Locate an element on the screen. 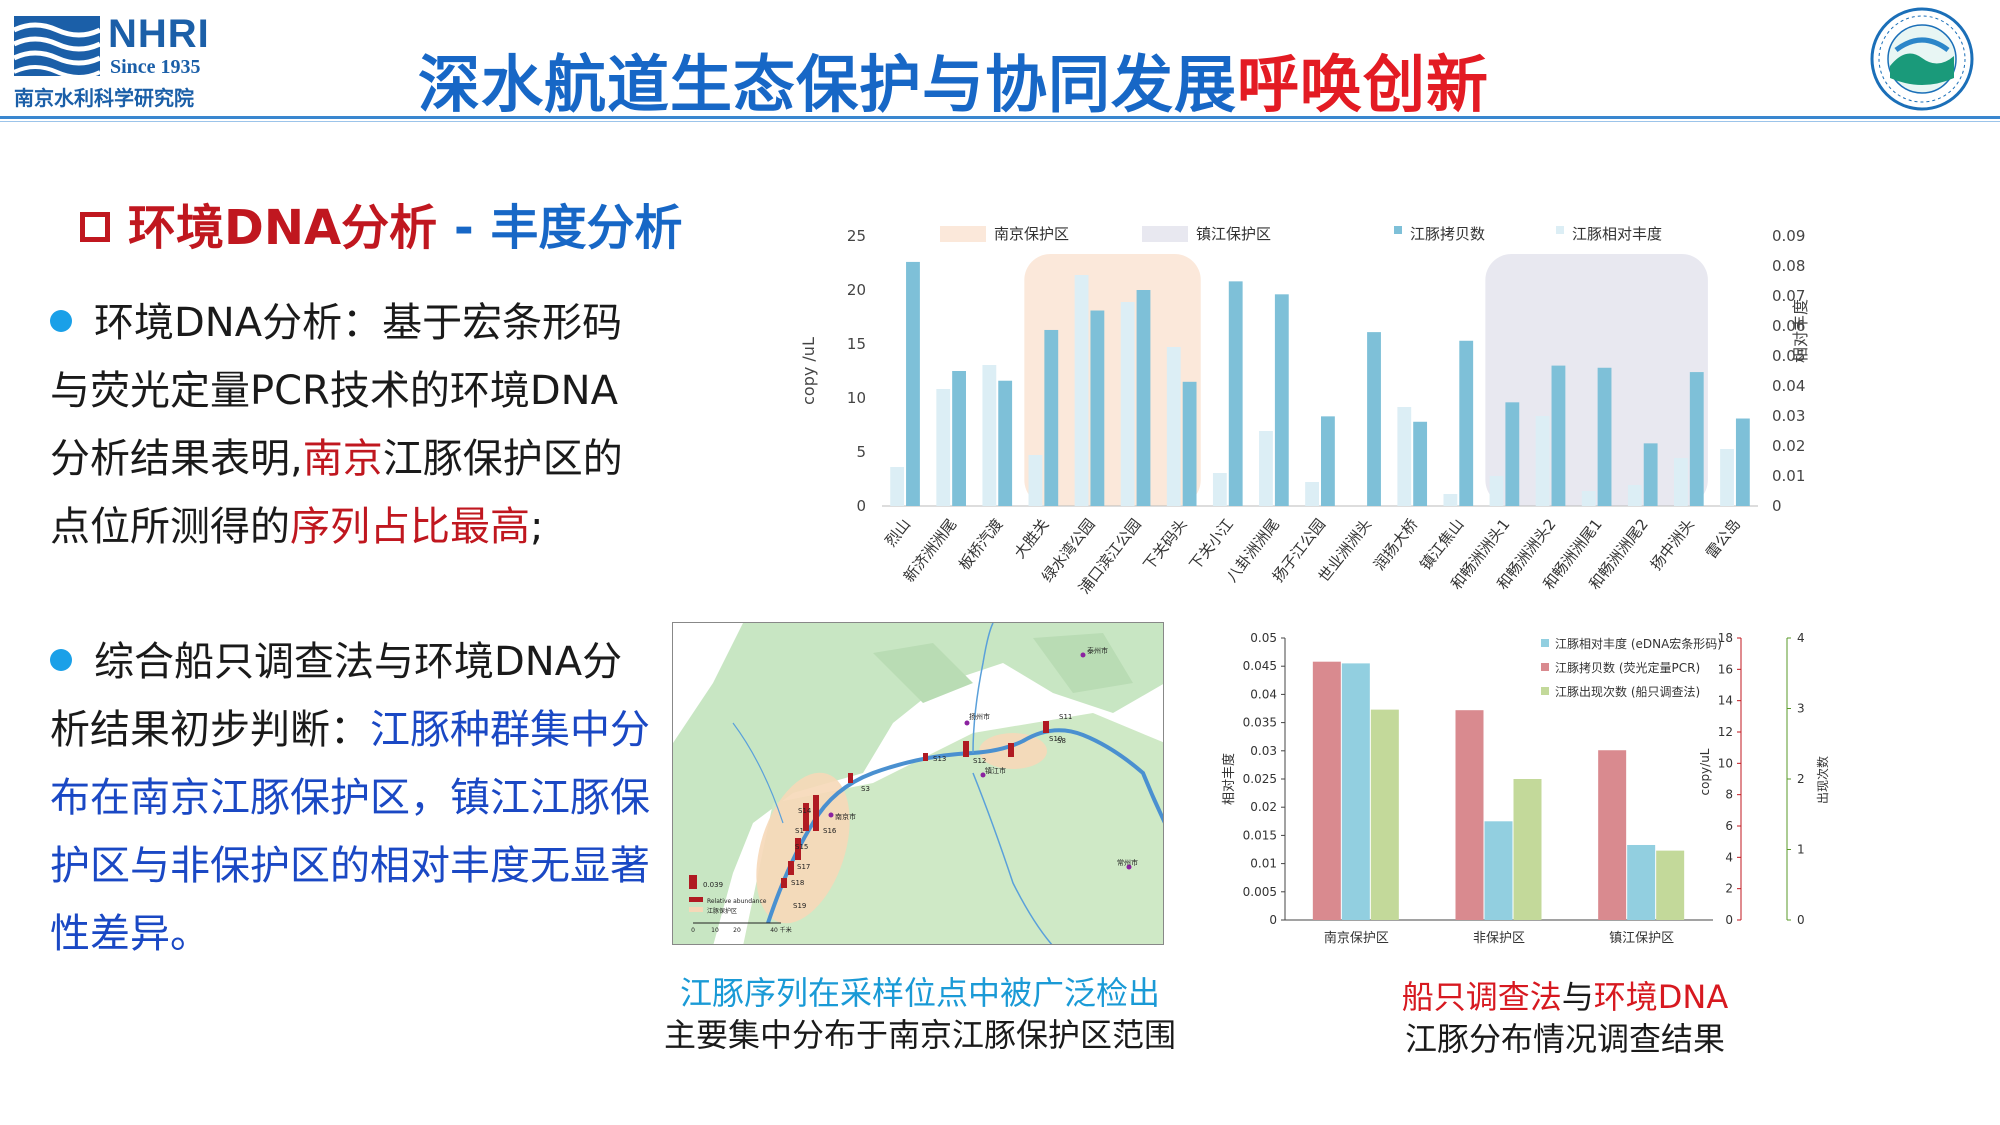 The width and height of the screenshot is (2000, 1125). map-site-label: S10 is located at coordinates (1055, 739).